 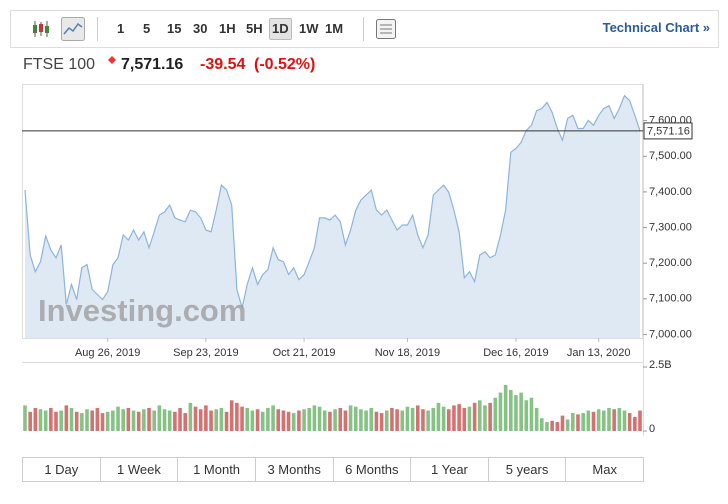 I want to click on y-tick-label: 7,000.00, so click(x=670, y=334).